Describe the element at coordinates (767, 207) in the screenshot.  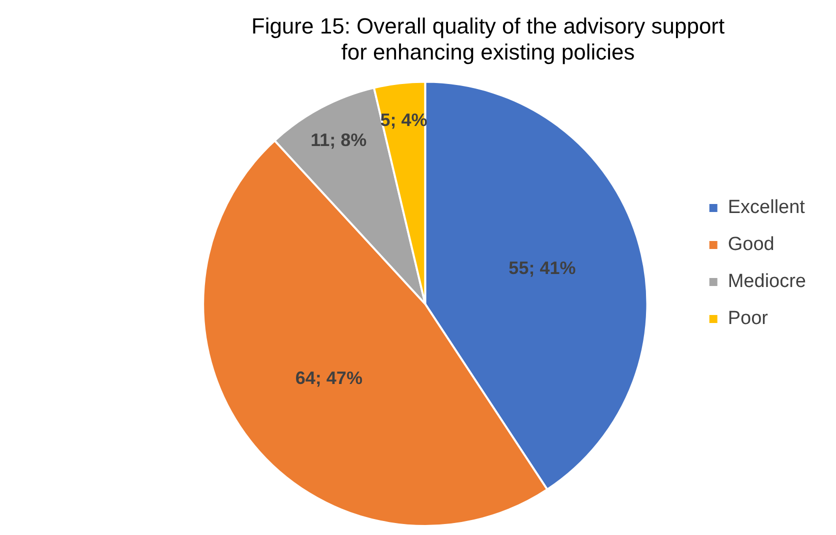
I see `legend-label: Excellent` at that location.